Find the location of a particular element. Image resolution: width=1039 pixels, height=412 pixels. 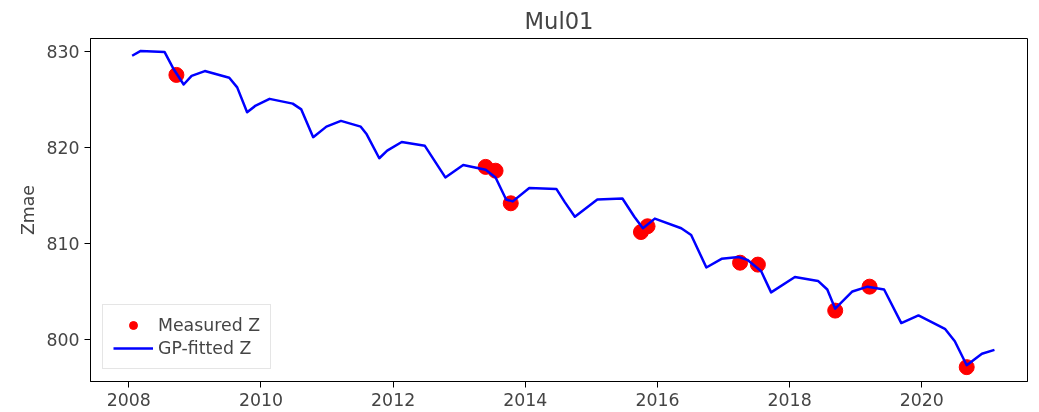

y-tick-label: 830 is located at coordinates (63, 52).